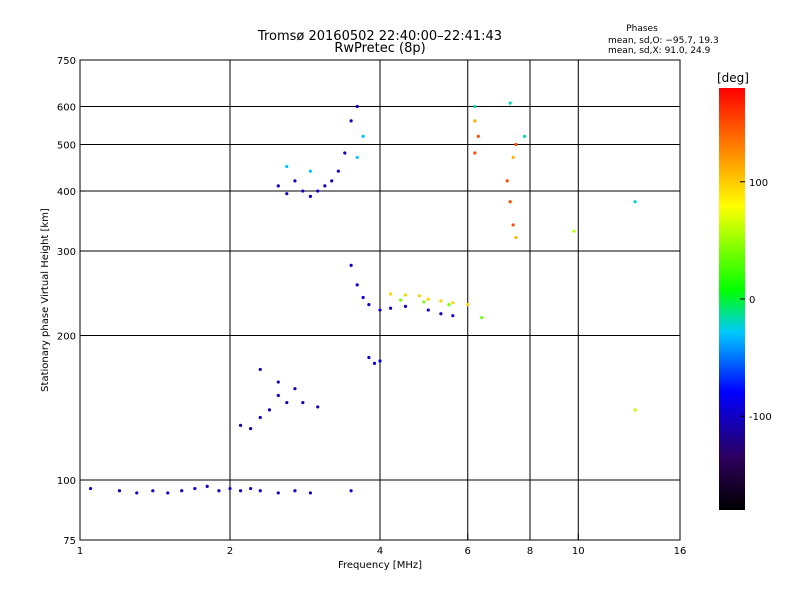 Image resolution: width=800 pixels, height=600 pixels. I want to click on chart-subtitle: RwPretec (8p), so click(379, 48).